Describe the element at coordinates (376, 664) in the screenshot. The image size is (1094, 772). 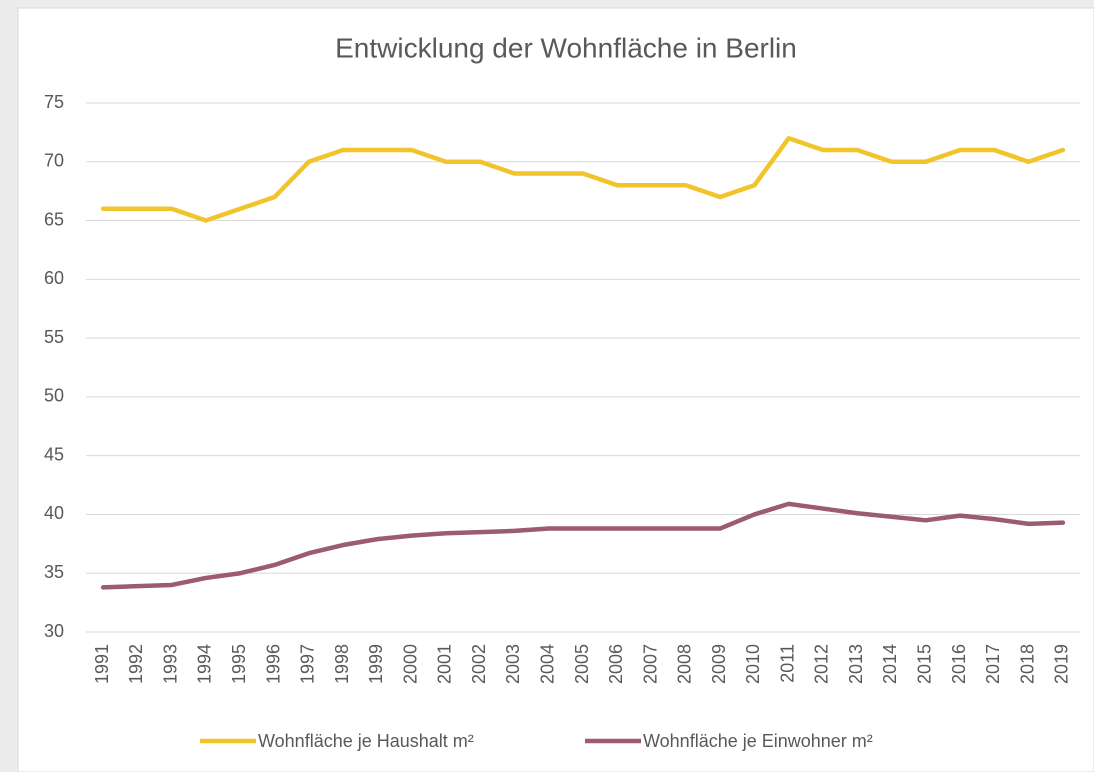
I see `x-tick-label: 1999` at that location.